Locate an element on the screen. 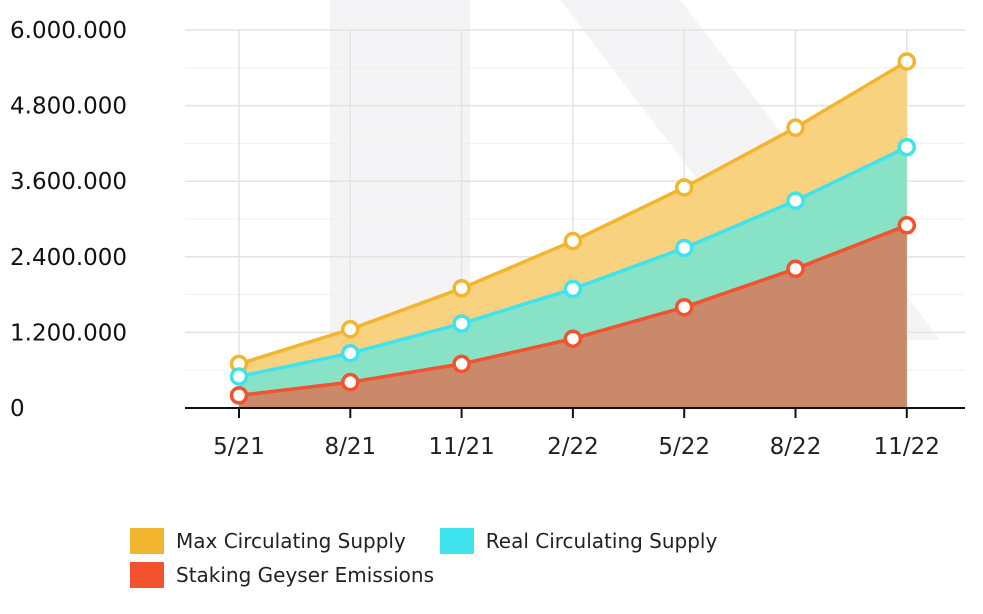  x-axis-ticks: 5/21 8/21 11/21 2/22 5/22 8/22 11/22 is located at coordinates (576, 447).